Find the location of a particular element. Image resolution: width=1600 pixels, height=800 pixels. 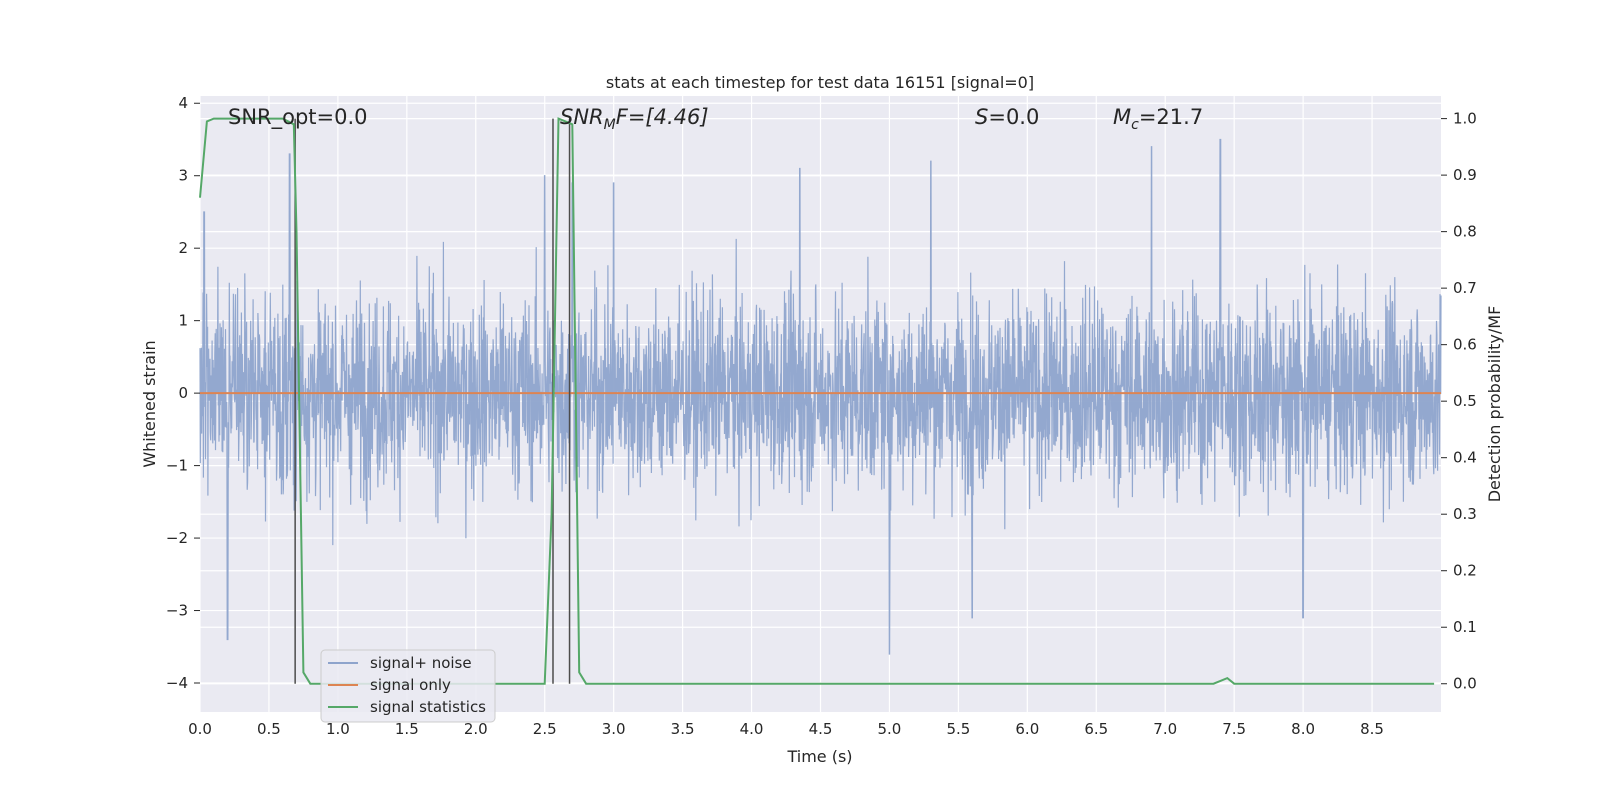

x-tick-label-8: 4.0 is located at coordinates (752, 729).